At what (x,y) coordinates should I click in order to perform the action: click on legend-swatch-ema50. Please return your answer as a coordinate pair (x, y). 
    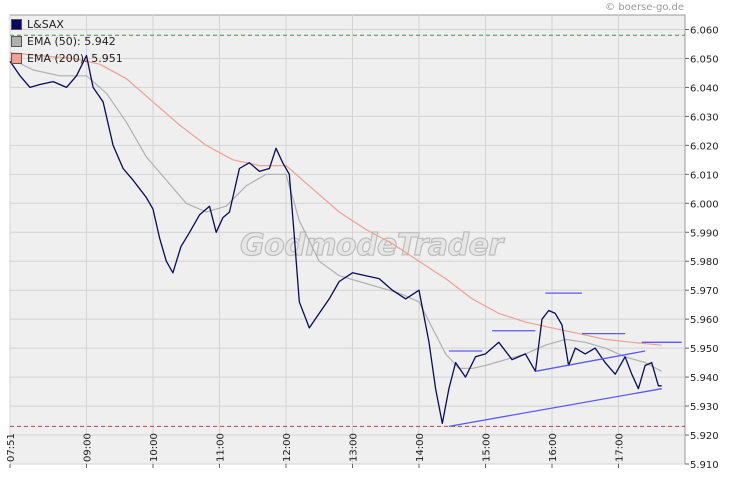
    Looking at the image, I should click on (16, 41).